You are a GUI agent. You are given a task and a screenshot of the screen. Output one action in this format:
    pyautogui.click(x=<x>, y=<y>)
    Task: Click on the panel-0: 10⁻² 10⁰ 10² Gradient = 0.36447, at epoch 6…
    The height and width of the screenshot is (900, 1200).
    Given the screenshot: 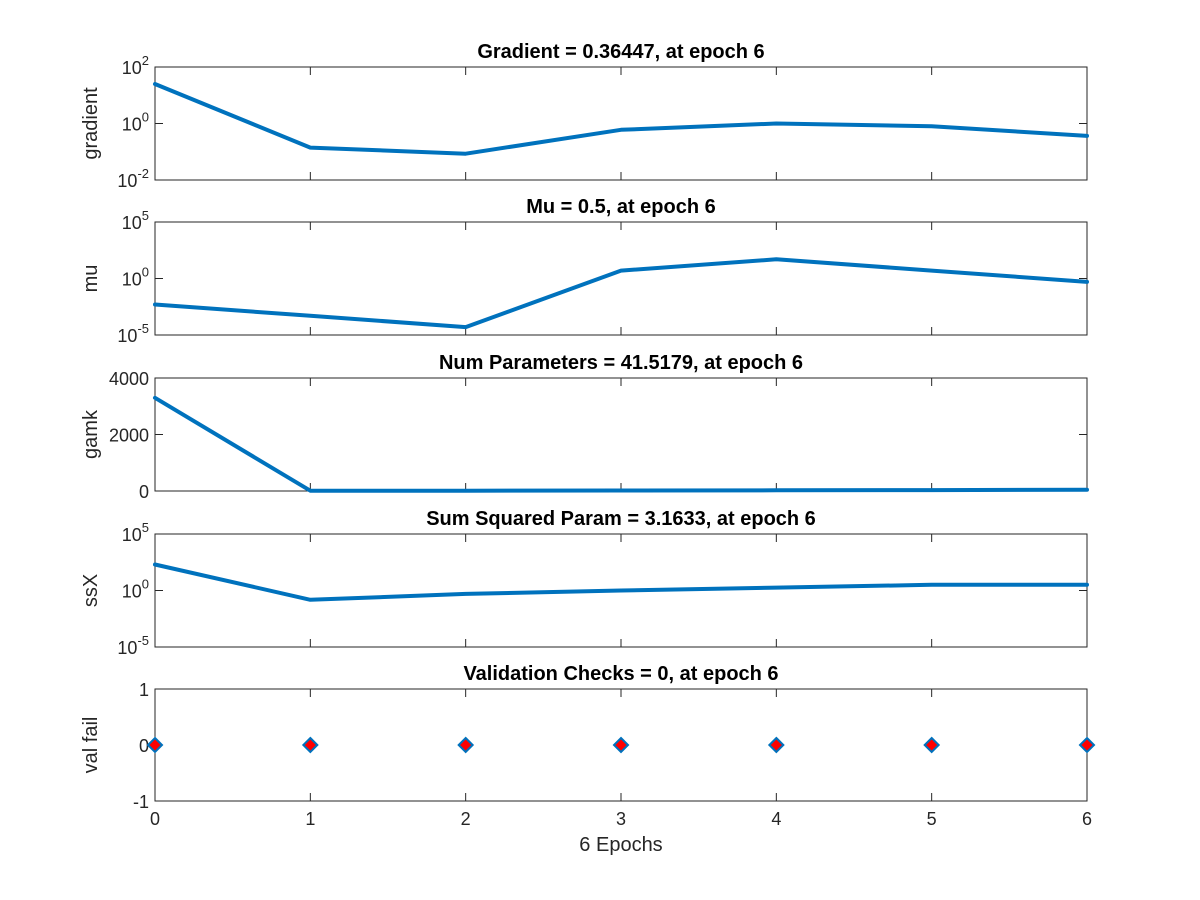 What is the action you would take?
    pyautogui.click(x=584, y=116)
    